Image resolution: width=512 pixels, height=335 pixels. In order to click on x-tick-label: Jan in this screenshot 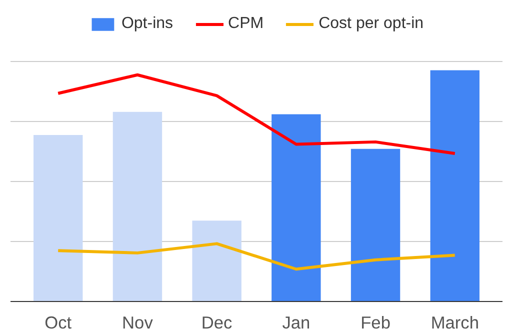, I will do `click(296, 322)`.